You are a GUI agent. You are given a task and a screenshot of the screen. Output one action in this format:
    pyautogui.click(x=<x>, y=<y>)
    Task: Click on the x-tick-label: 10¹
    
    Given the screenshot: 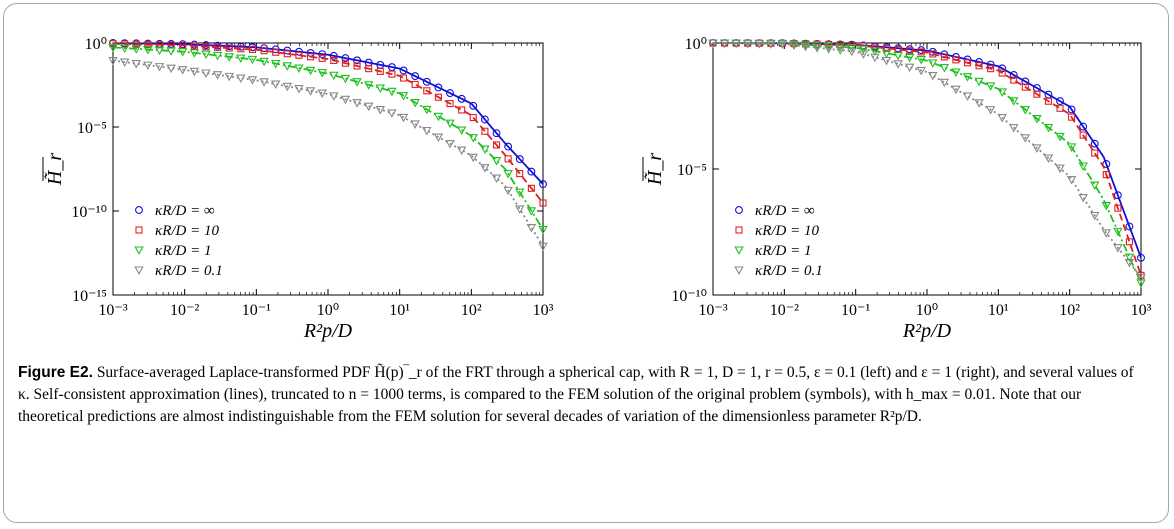 What is the action you would take?
    pyautogui.click(x=998, y=310)
    